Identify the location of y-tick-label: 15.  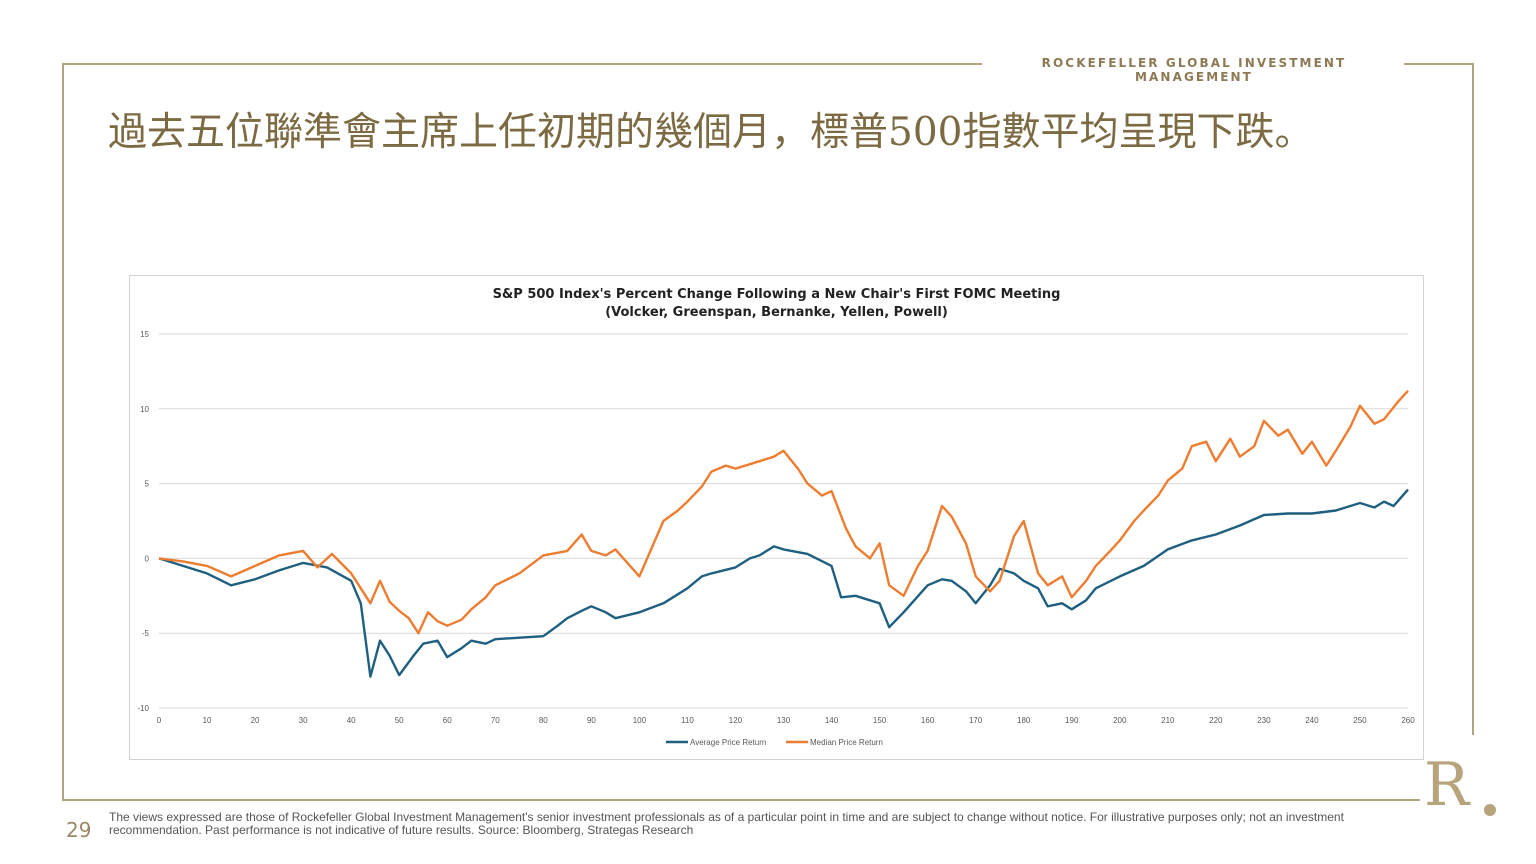
(144, 334).